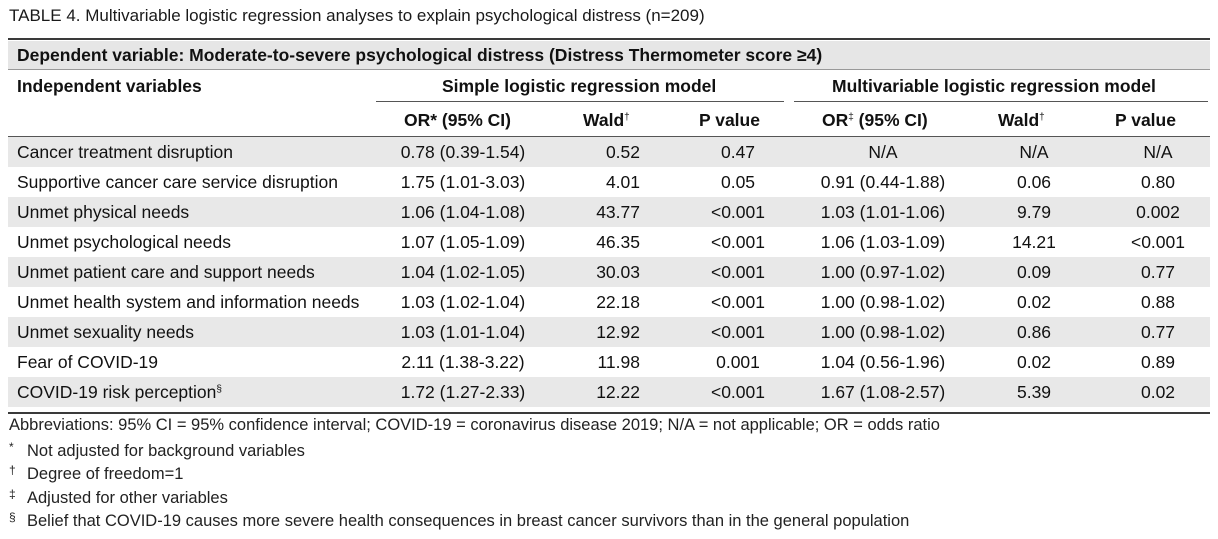 Image resolution: width=1218 pixels, height=539 pixels. Describe the element at coordinates (1021, 120) in the screenshot. I see `header-multi-wald: Wald†` at that location.